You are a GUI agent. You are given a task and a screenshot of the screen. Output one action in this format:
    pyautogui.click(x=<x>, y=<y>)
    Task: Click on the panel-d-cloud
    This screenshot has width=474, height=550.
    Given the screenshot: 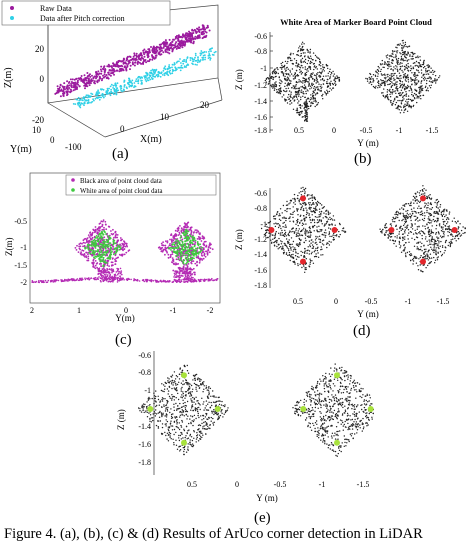 What is the action you would take?
    pyautogui.click(x=363, y=229)
    